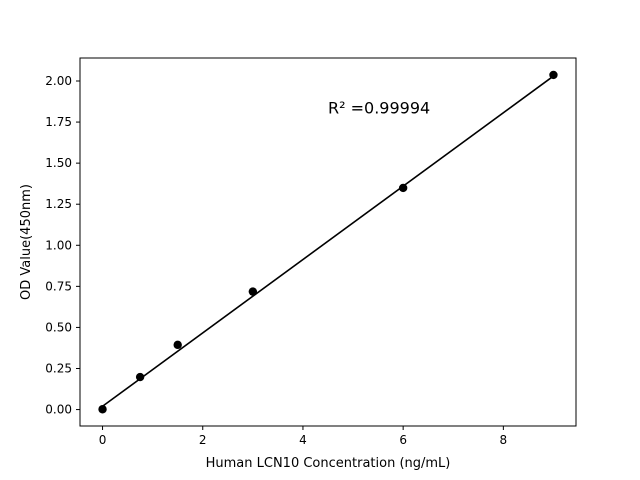 This screenshot has height=480, width=640. What do you see at coordinates (379, 107) in the screenshot?
I see `r-squared-annotation: R² =0.99994` at bounding box center [379, 107].